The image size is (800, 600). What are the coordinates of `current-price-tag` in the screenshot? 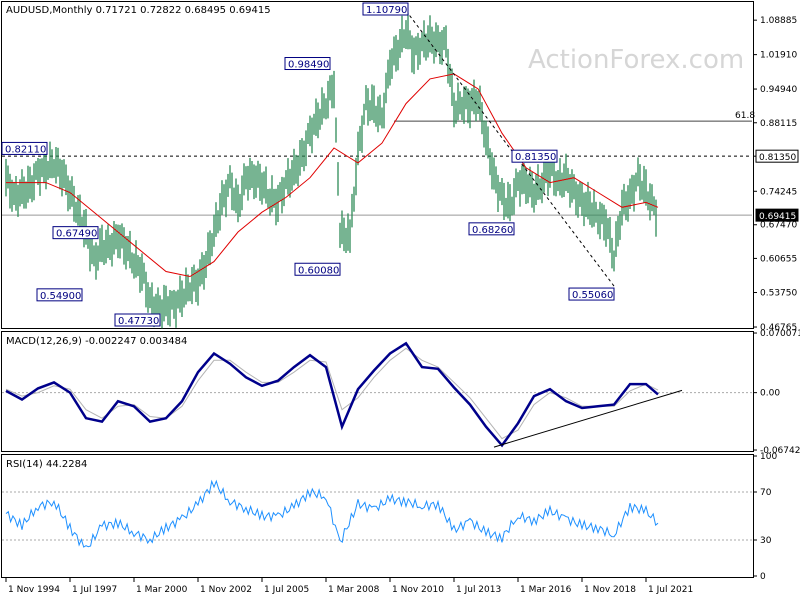 It's located at (777, 215).